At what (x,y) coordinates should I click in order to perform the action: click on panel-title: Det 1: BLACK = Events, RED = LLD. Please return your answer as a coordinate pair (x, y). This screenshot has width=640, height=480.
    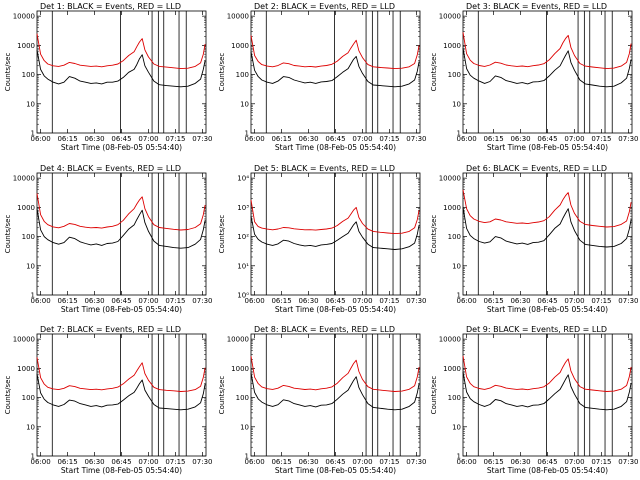
    Looking at the image, I should click on (110, 6).